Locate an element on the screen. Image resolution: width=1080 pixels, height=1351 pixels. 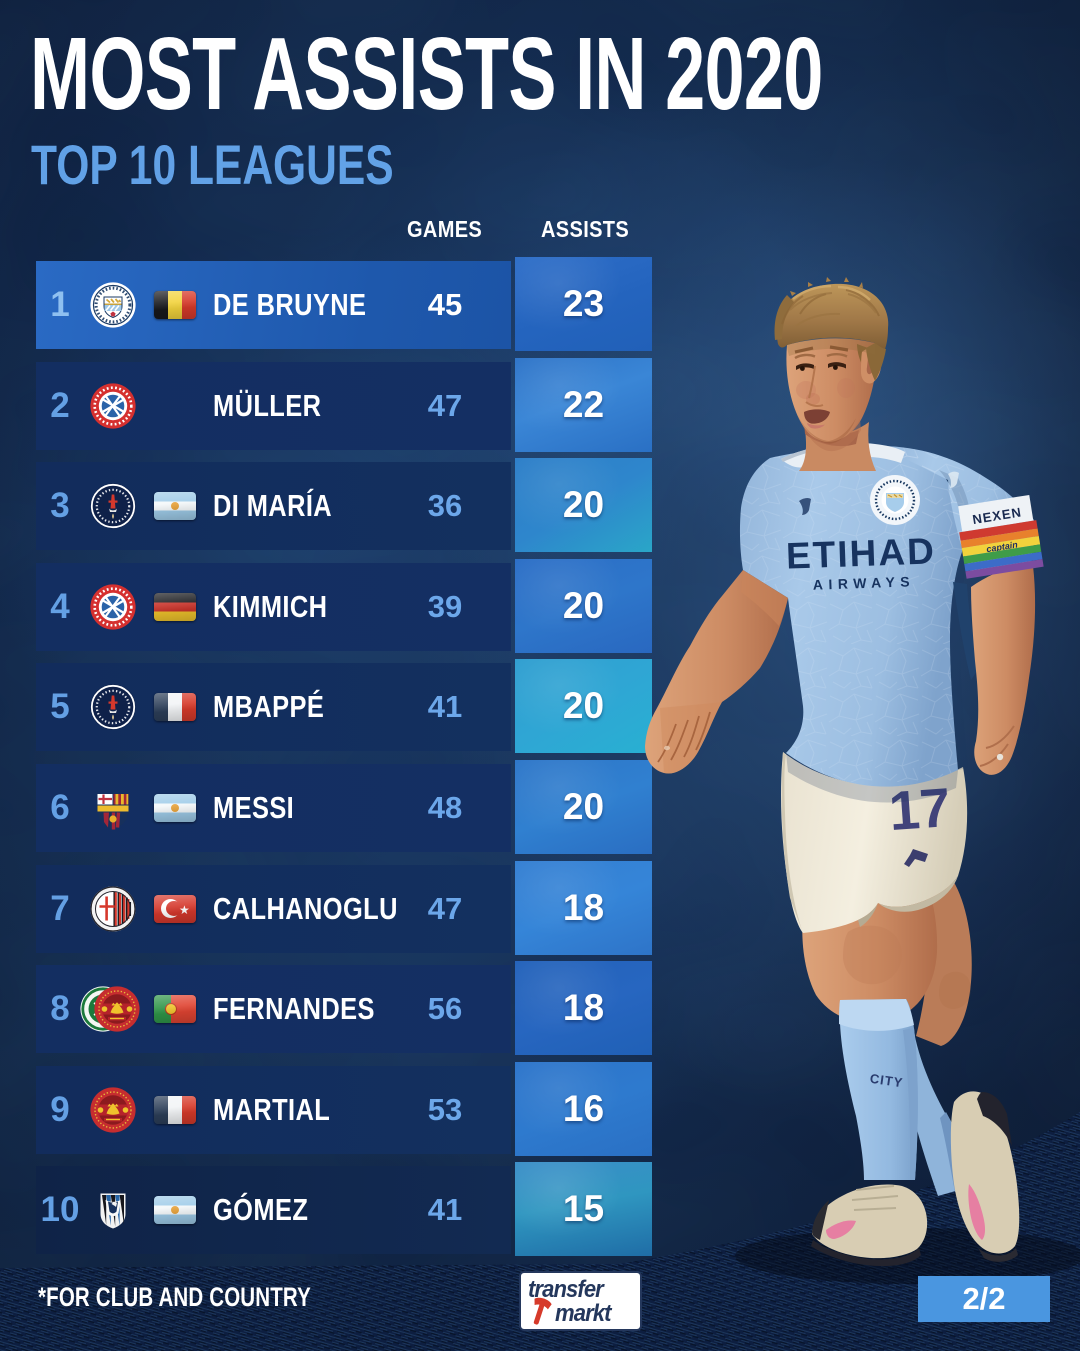
svg-text: CITY is located at coordinates (886, 1081).